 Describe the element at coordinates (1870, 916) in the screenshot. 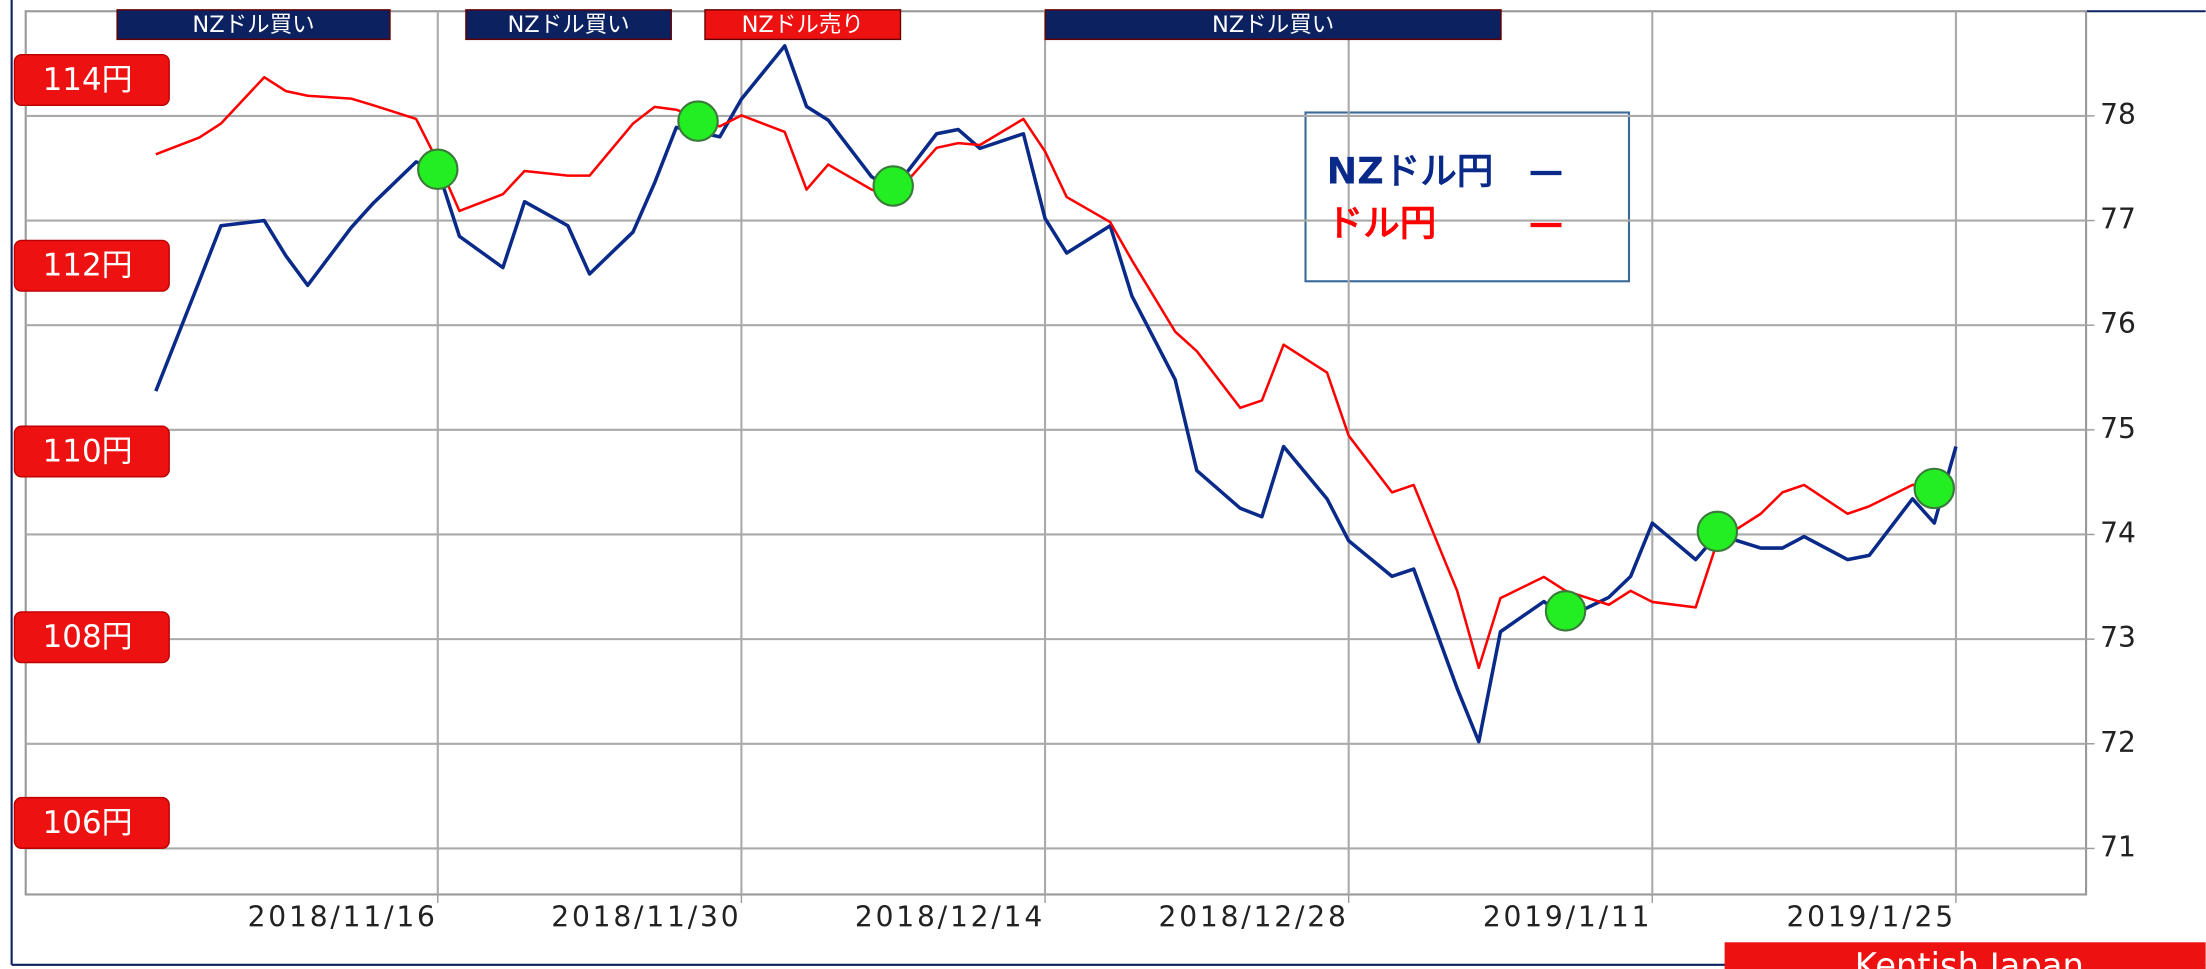

I see `x-tick-label: 2019/1/25` at that location.